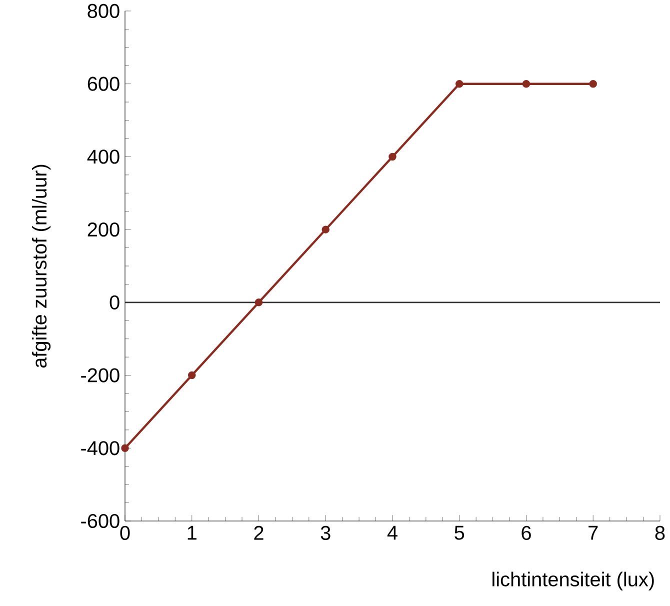  Describe the element at coordinates (392, 533) in the screenshot. I see `x-tick-label: 4` at that location.